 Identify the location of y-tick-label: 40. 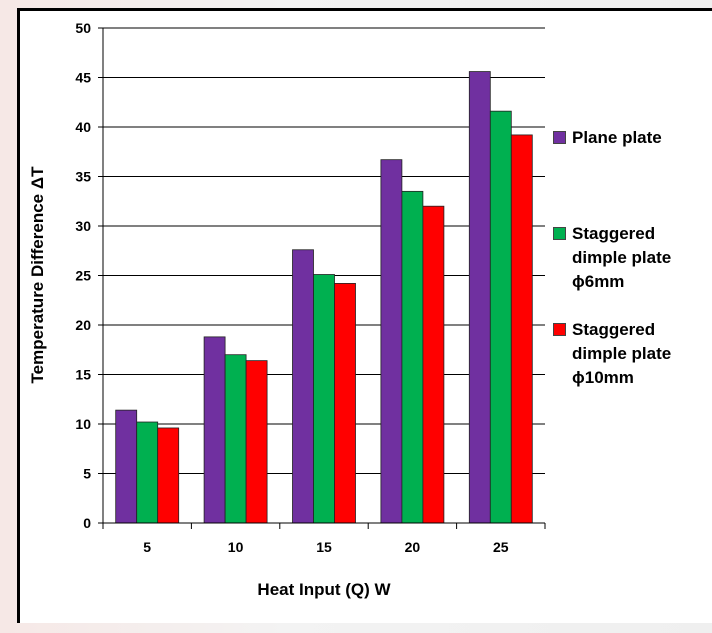
(83, 127).